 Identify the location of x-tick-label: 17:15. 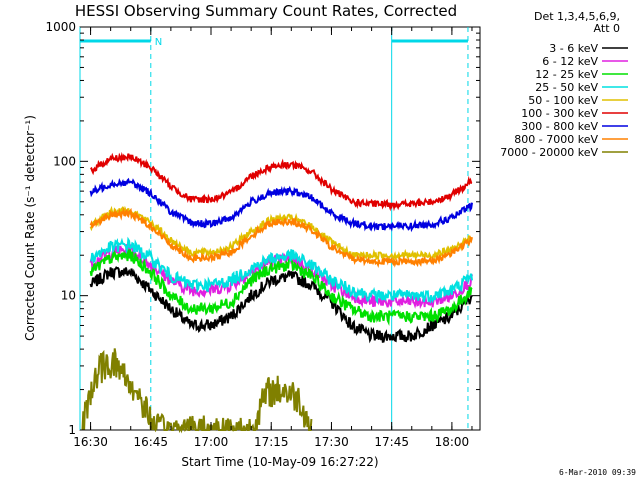
(271, 442).